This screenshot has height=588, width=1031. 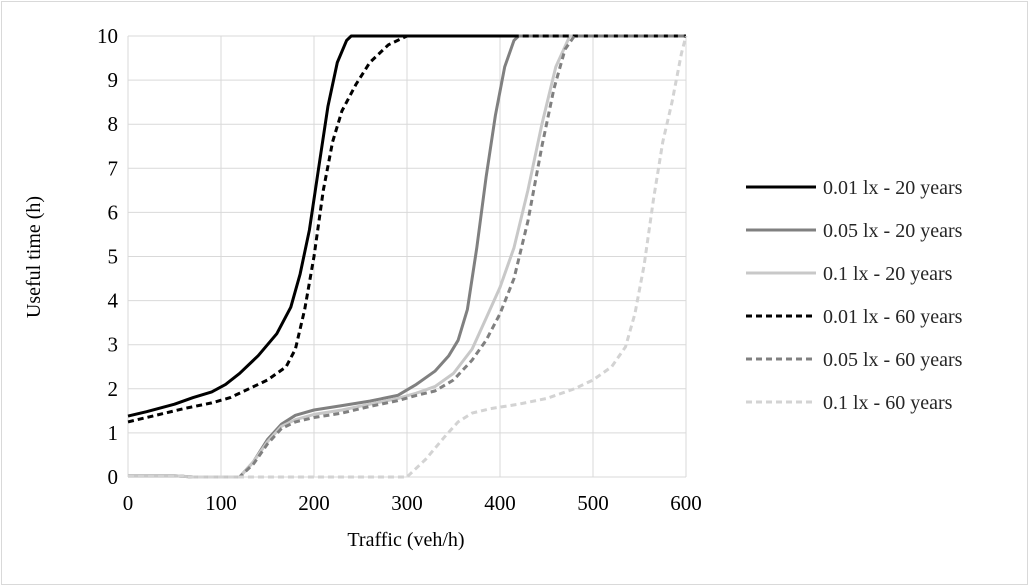 I want to click on y-tick-labels: 0 1 2 3 4 5 6 7 8 9 10, so click(x=108, y=256).